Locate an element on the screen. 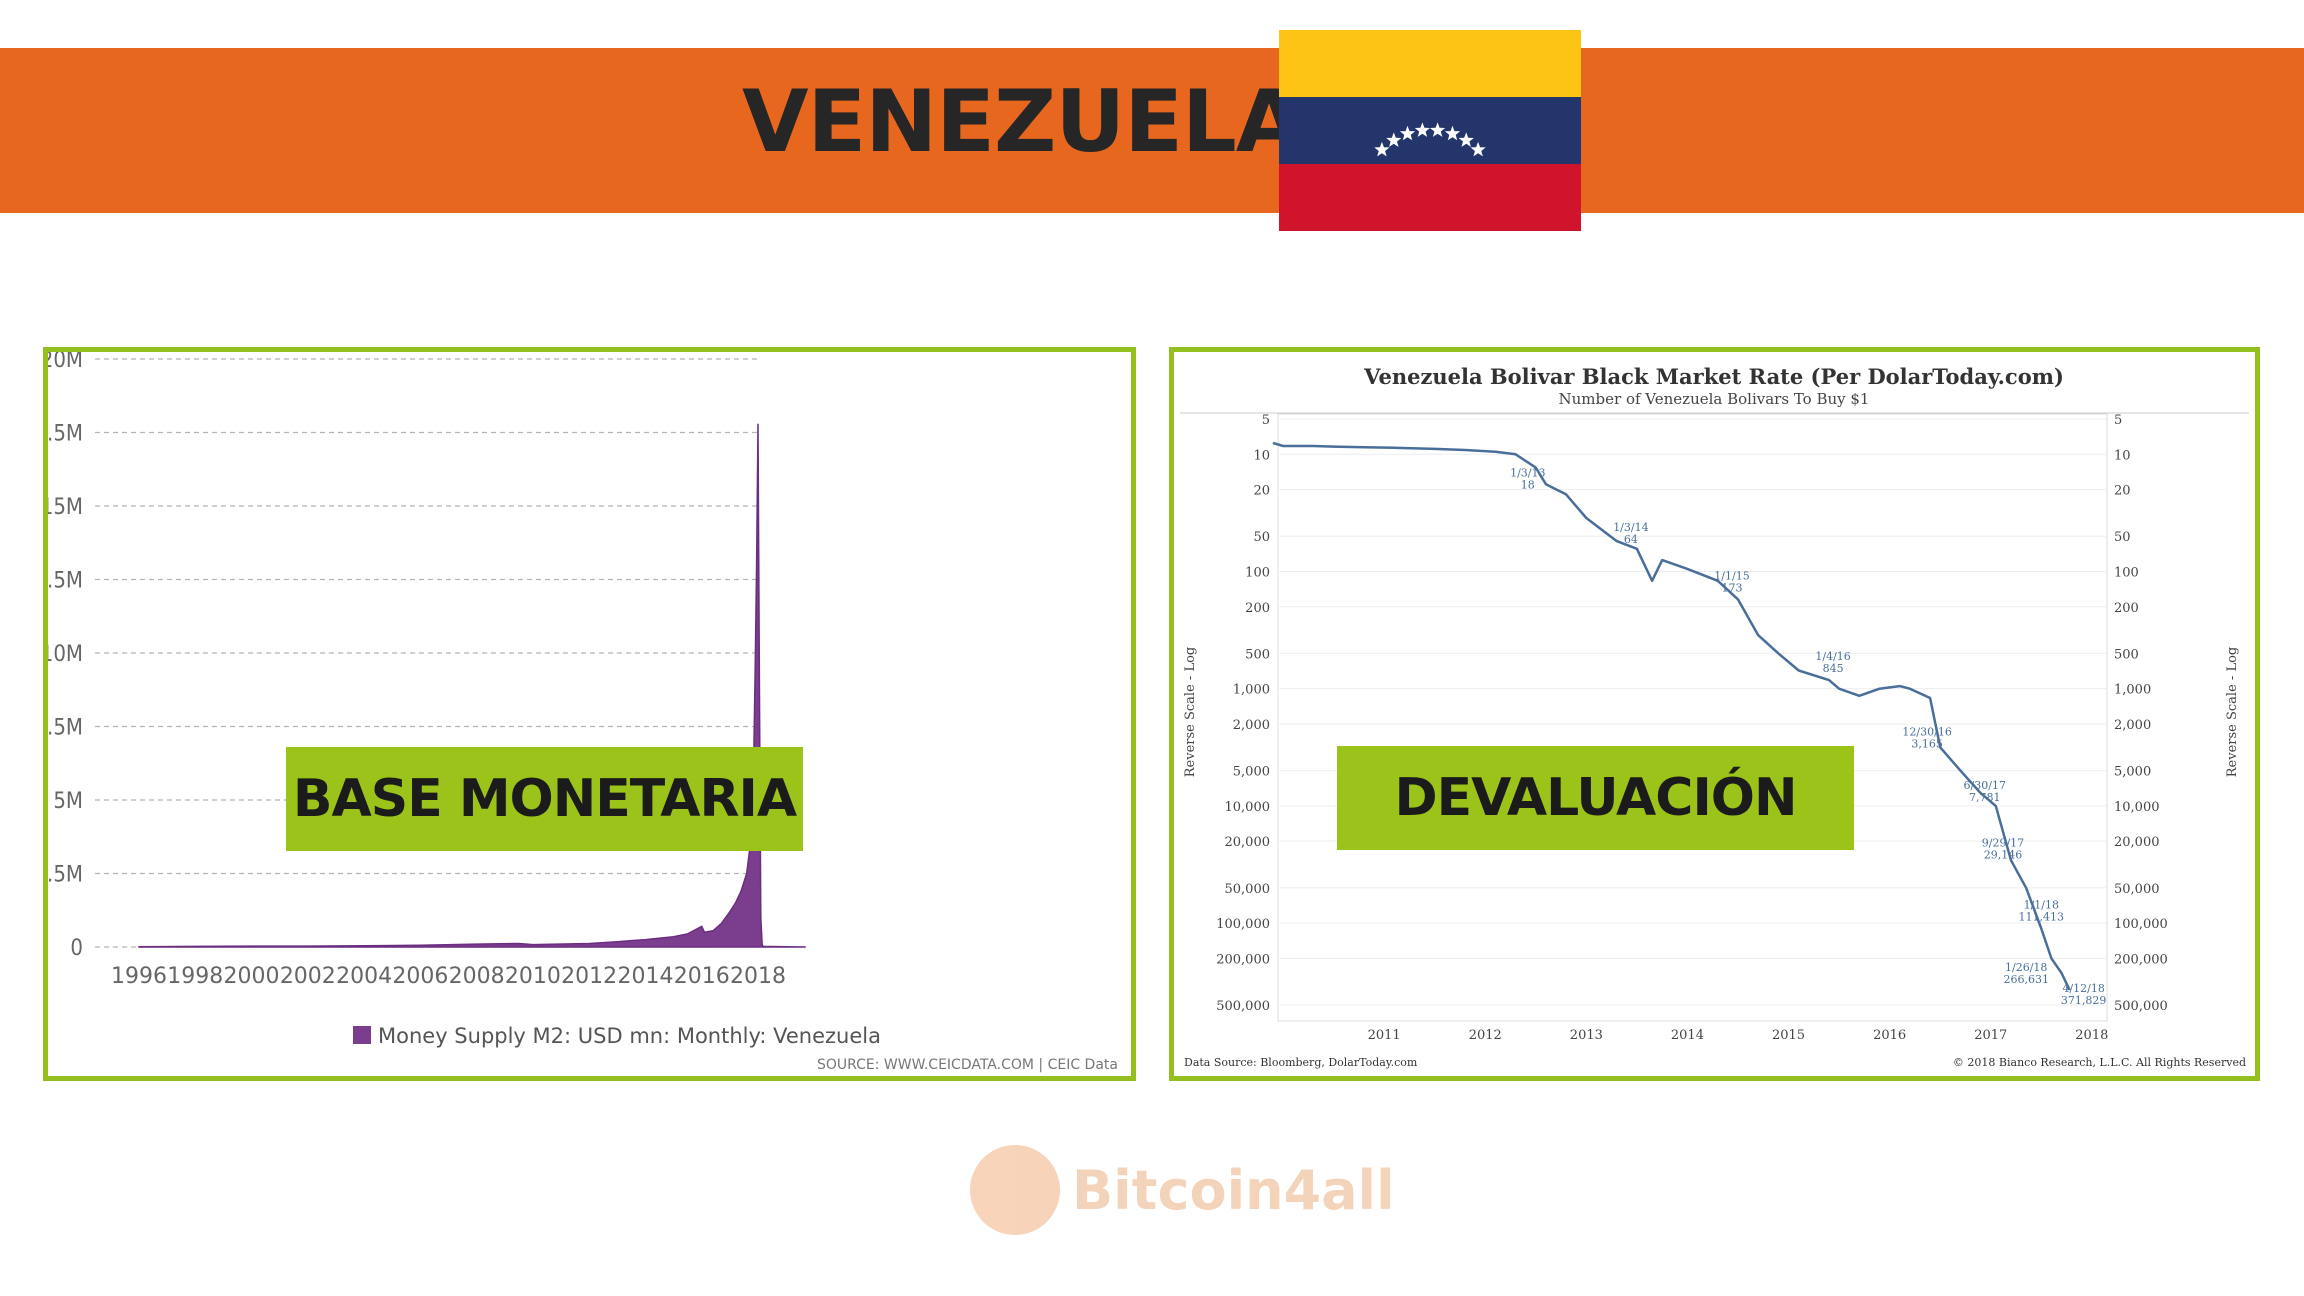 This screenshot has width=2304, height=1296. m2-area-series is located at coordinates (472, 685).